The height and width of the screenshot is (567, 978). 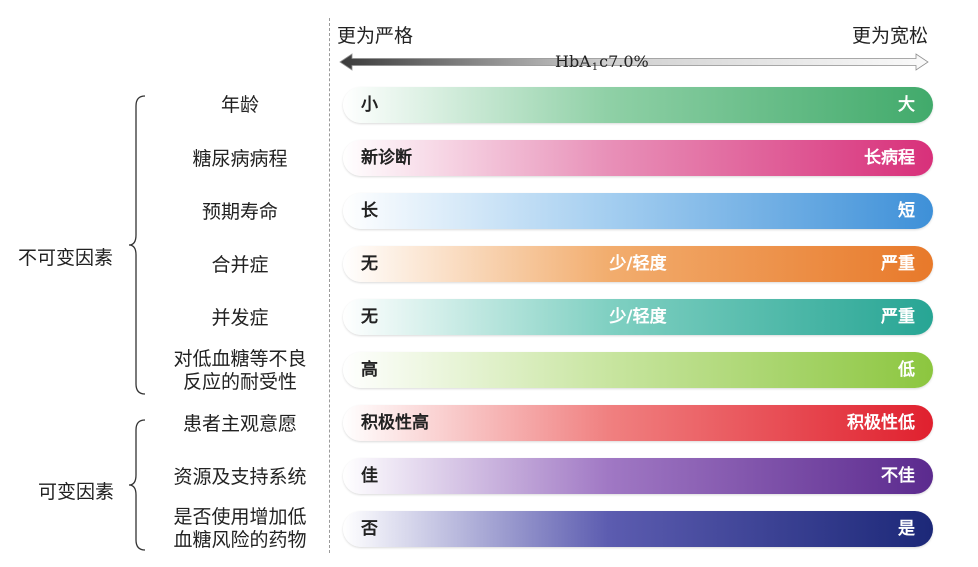 I want to click on factor-label-life-expectancy: 预期寿命, so click(x=239, y=212).